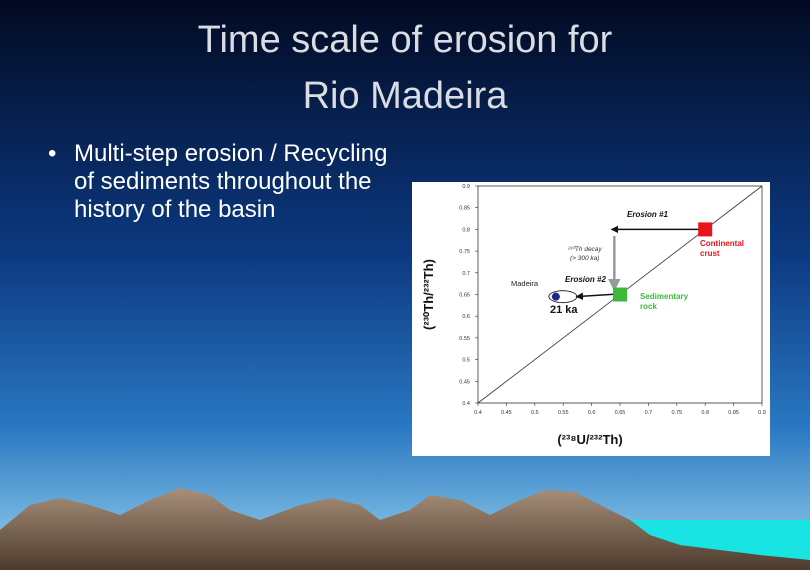 This screenshot has height=570, width=810. What do you see at coordinates (563, 297) in the screenshot?
I see `point-outline` at bounding box center [563, 297].